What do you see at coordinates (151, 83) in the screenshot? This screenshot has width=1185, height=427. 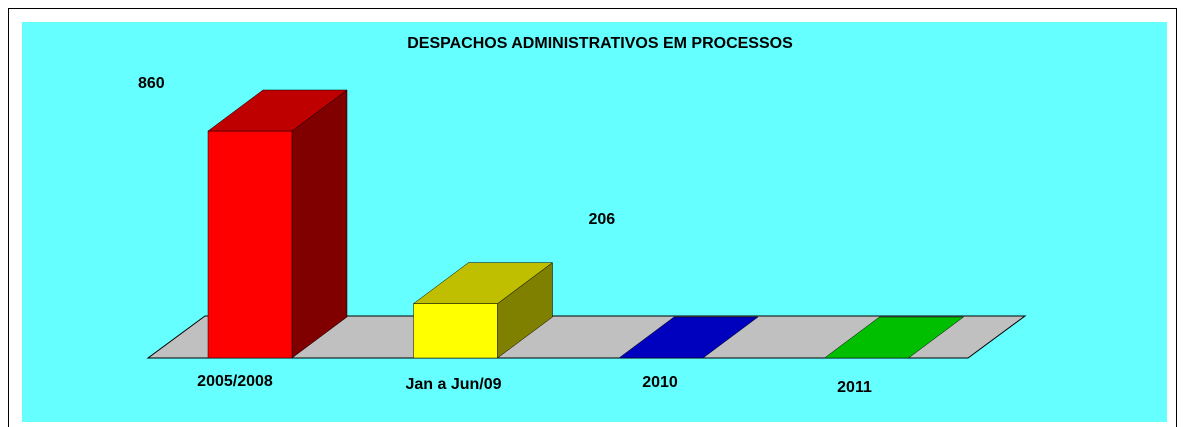 I see `data-label: 860` at bounding box center [151, 83].